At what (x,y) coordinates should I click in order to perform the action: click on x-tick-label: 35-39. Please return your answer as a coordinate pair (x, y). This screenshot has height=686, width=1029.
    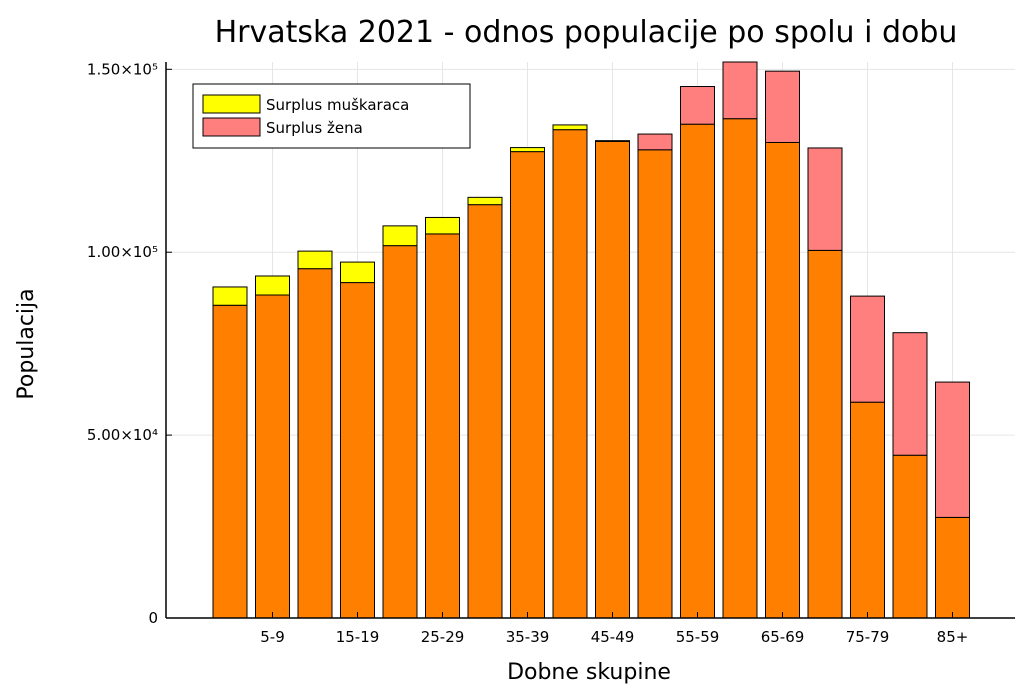
    Looking at the image, I should click on (528, 637).